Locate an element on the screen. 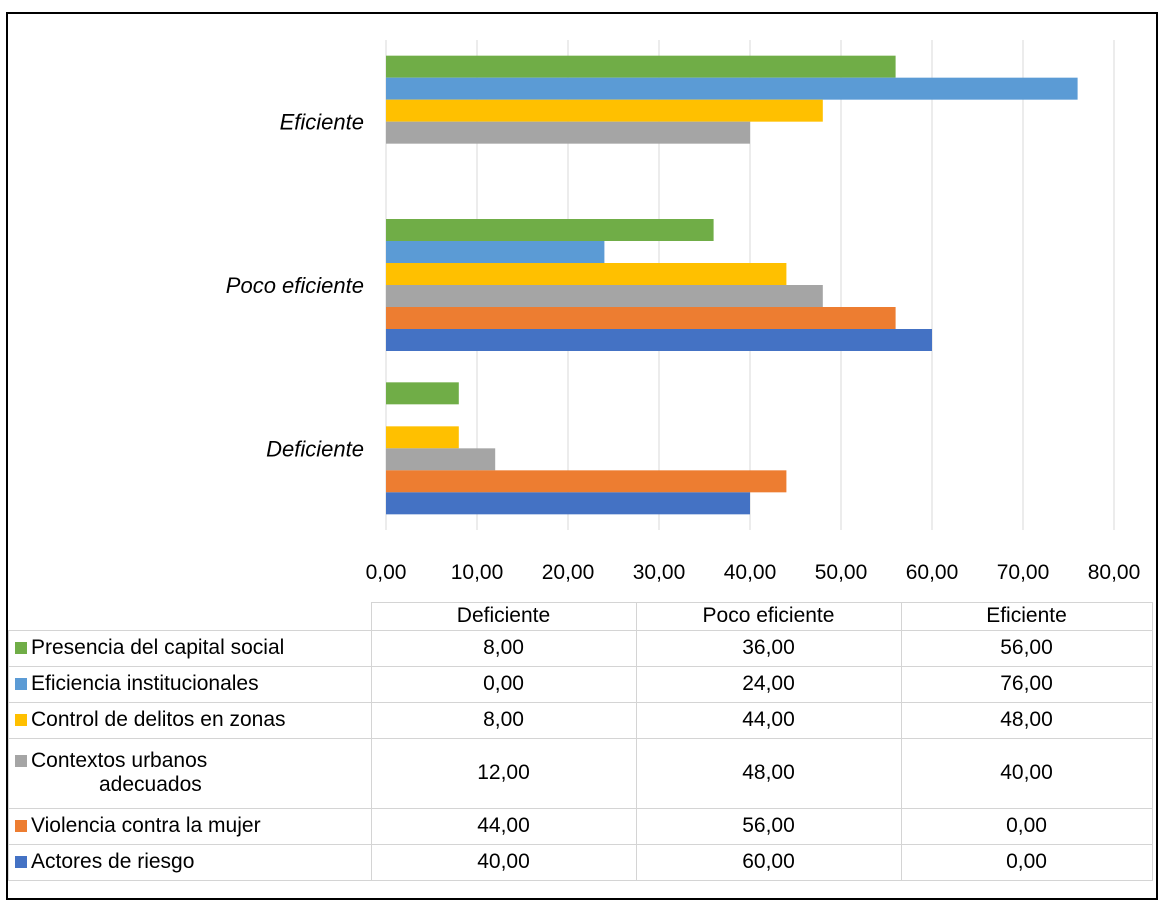 This screenshot has height=904, width=1162. column-header: Eficiente is located at coordinates (1026, 616).